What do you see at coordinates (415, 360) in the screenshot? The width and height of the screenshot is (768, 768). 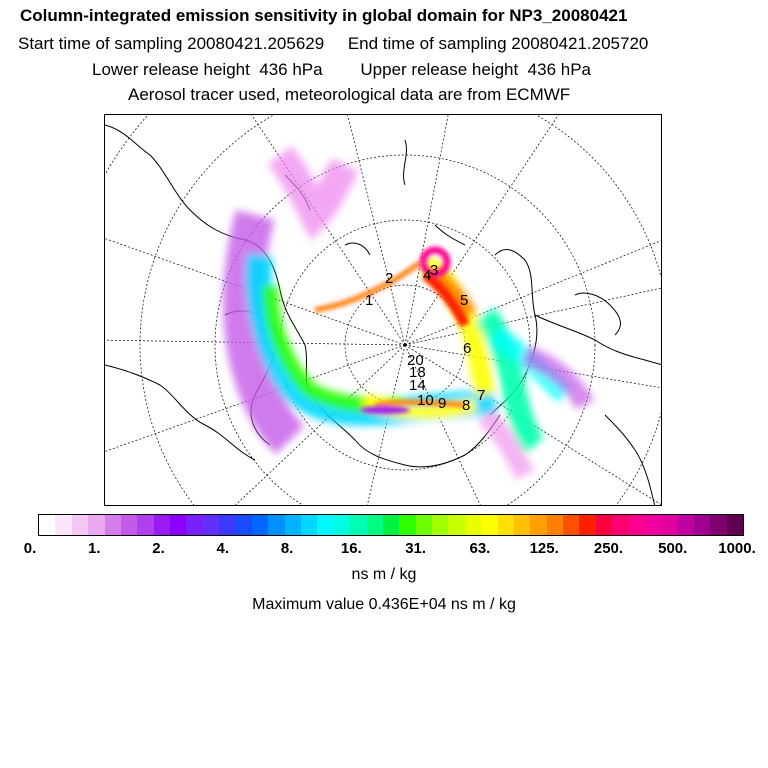 I see `trajectory-label: 20` at bounding box center [415, 360].